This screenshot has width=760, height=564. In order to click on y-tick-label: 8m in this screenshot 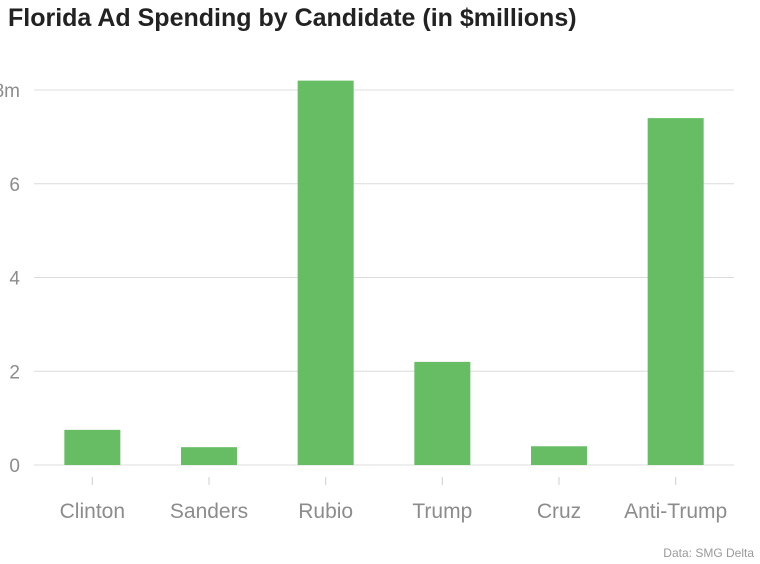, I will do `click(10, 91)`.